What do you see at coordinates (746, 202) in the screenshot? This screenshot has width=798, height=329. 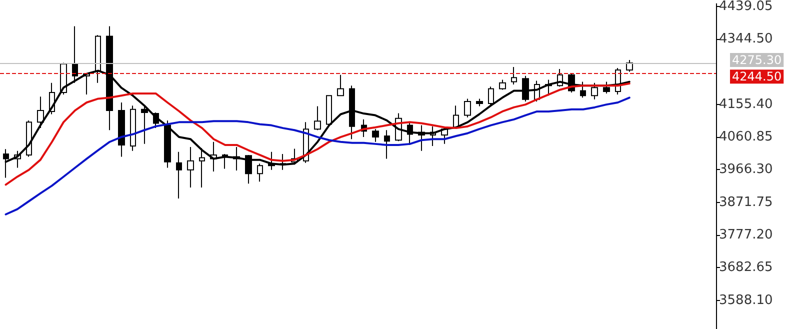 I see `y-tick-label: 3871.75` at bounding box center [746, 202].